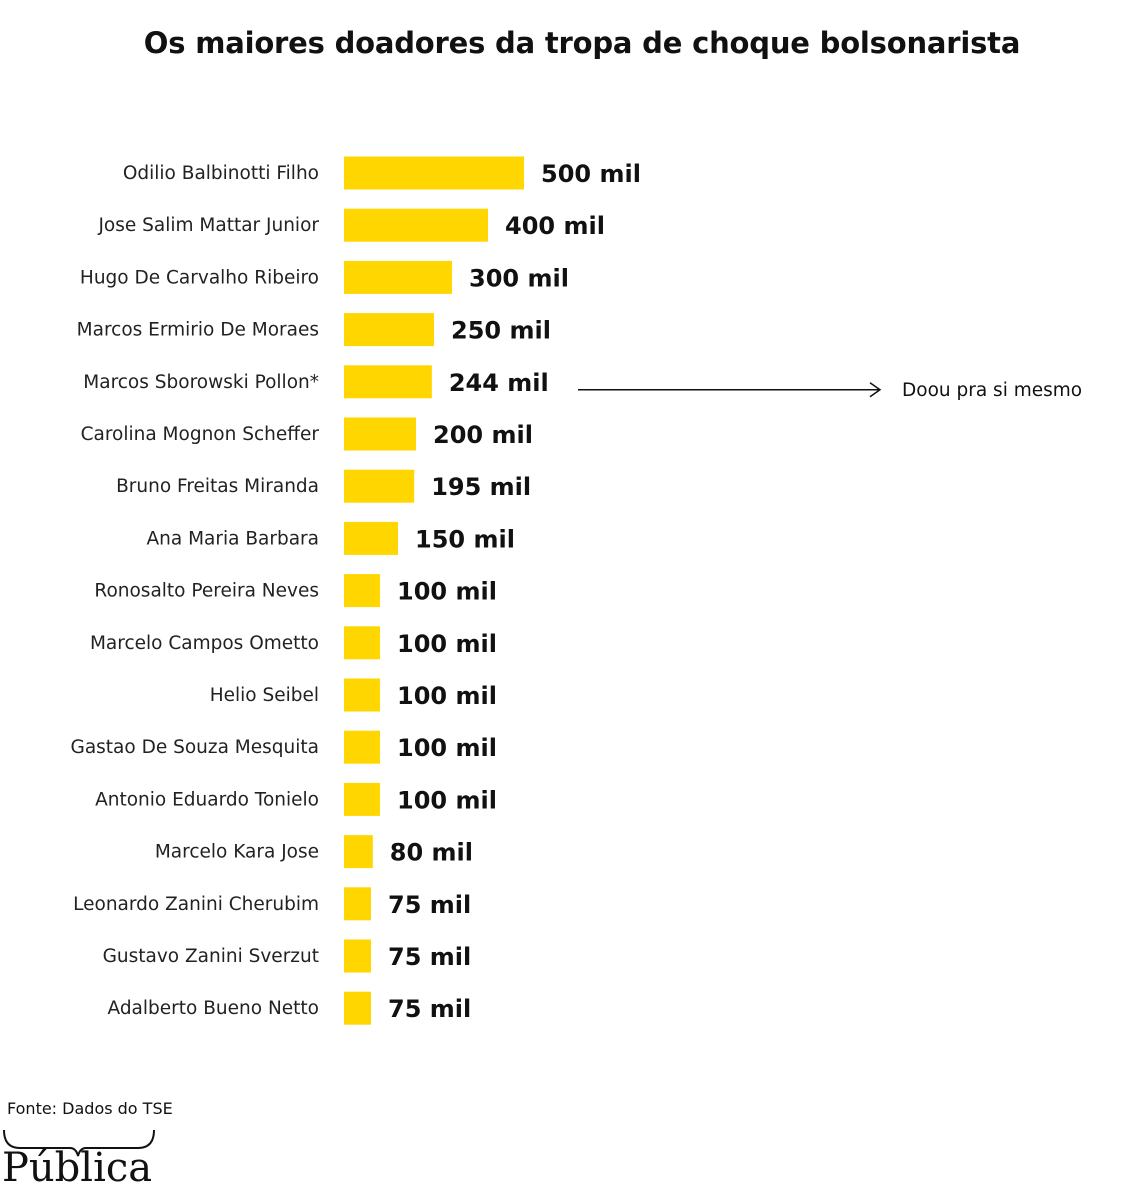  What do you see at coordinates (501, 331) in the screenshot?
I see `value-label: 250 mil` at bounding box center [501, 331].